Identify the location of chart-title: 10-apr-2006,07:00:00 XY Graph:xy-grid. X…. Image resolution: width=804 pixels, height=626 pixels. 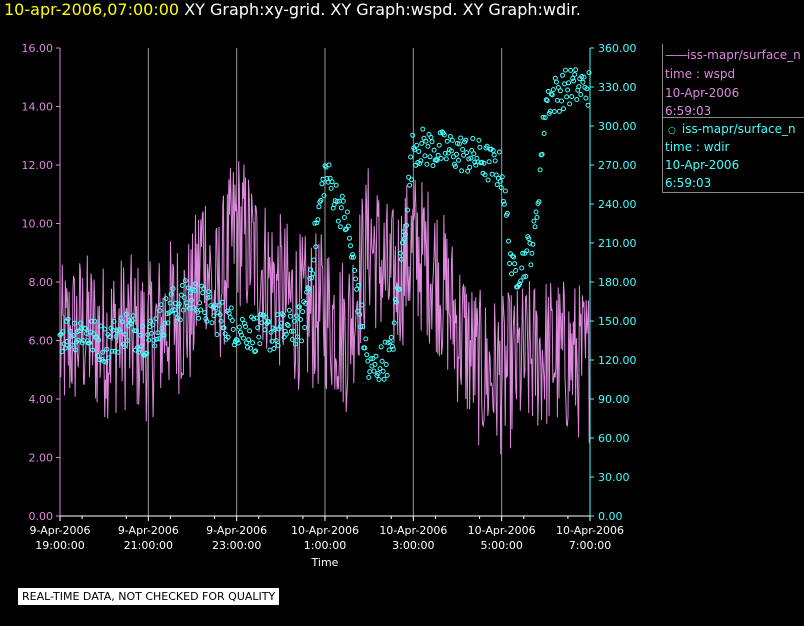
(292, 9).